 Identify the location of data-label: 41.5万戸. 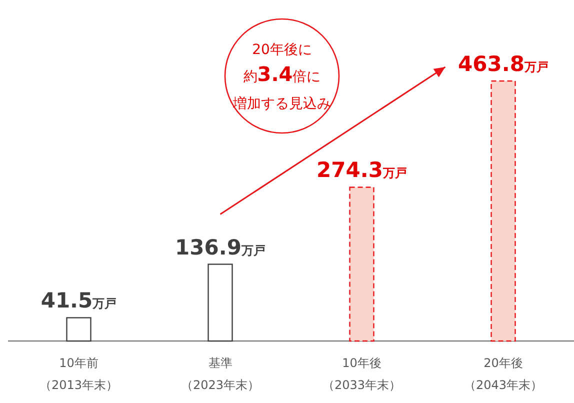
(78, 300).